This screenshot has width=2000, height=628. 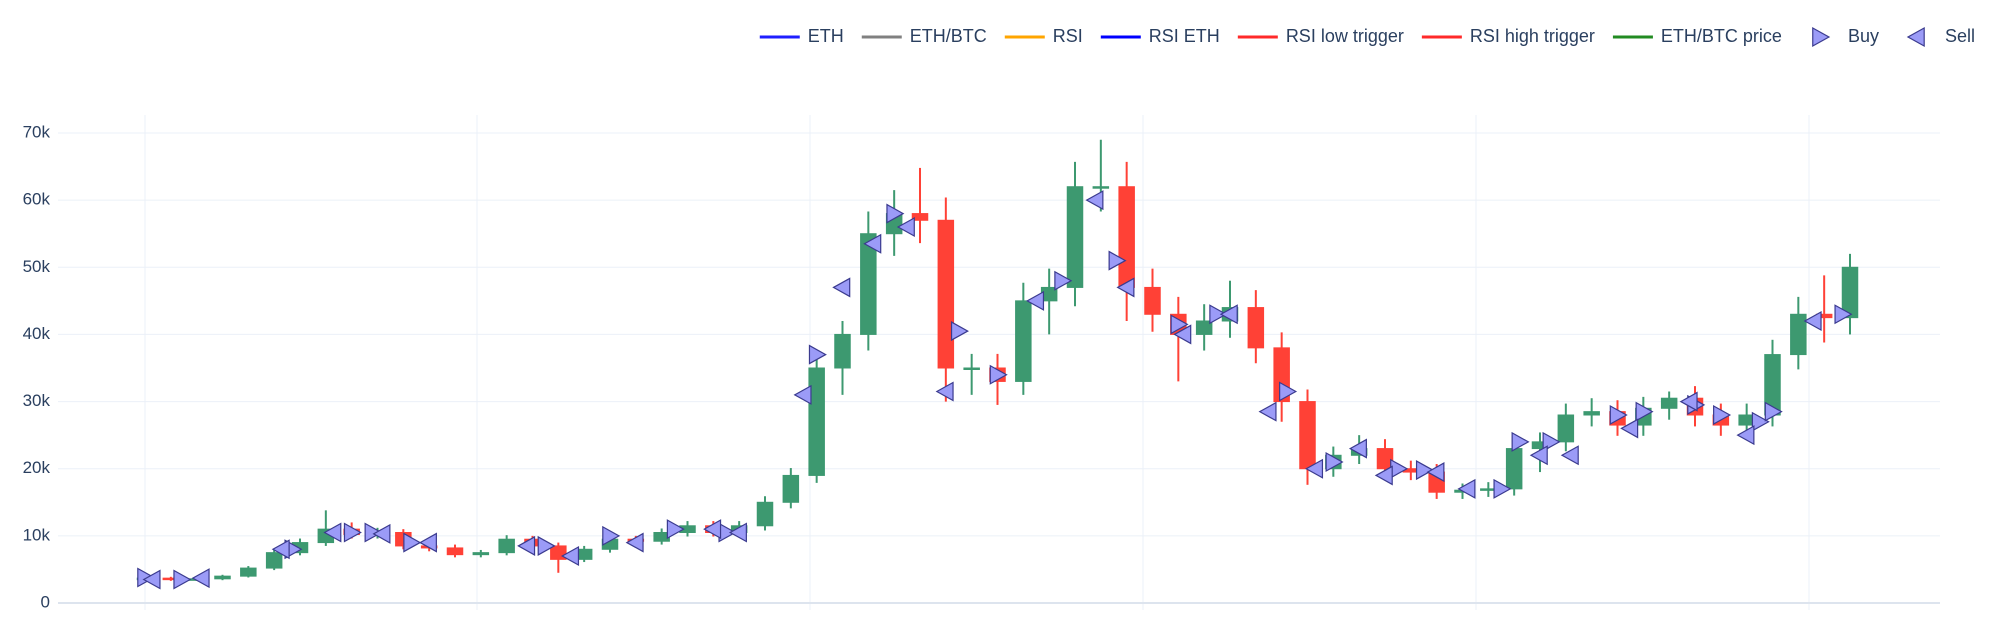 What do you see at coordinates (45, 601) in the screenshot?
I see `y-tick-label: 0` at bounding box center [45, 601].